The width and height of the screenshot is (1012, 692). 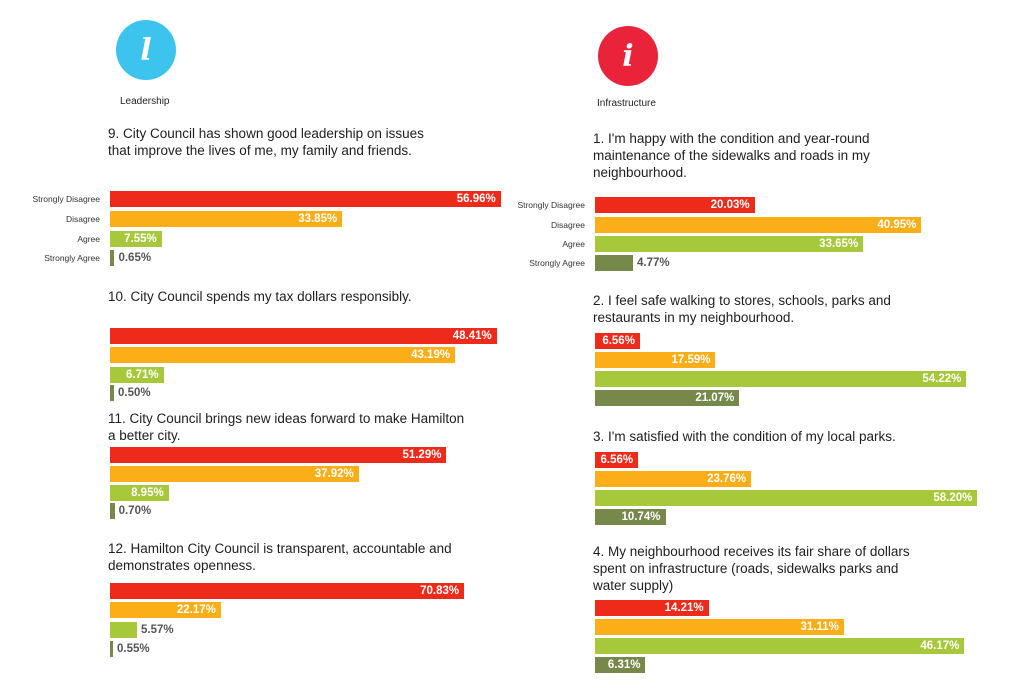 What do you see at coordinates (675, 205) in the screenshot?
I see `chart-4-bar-strongly-disagree` at bounding box center [675, 205].